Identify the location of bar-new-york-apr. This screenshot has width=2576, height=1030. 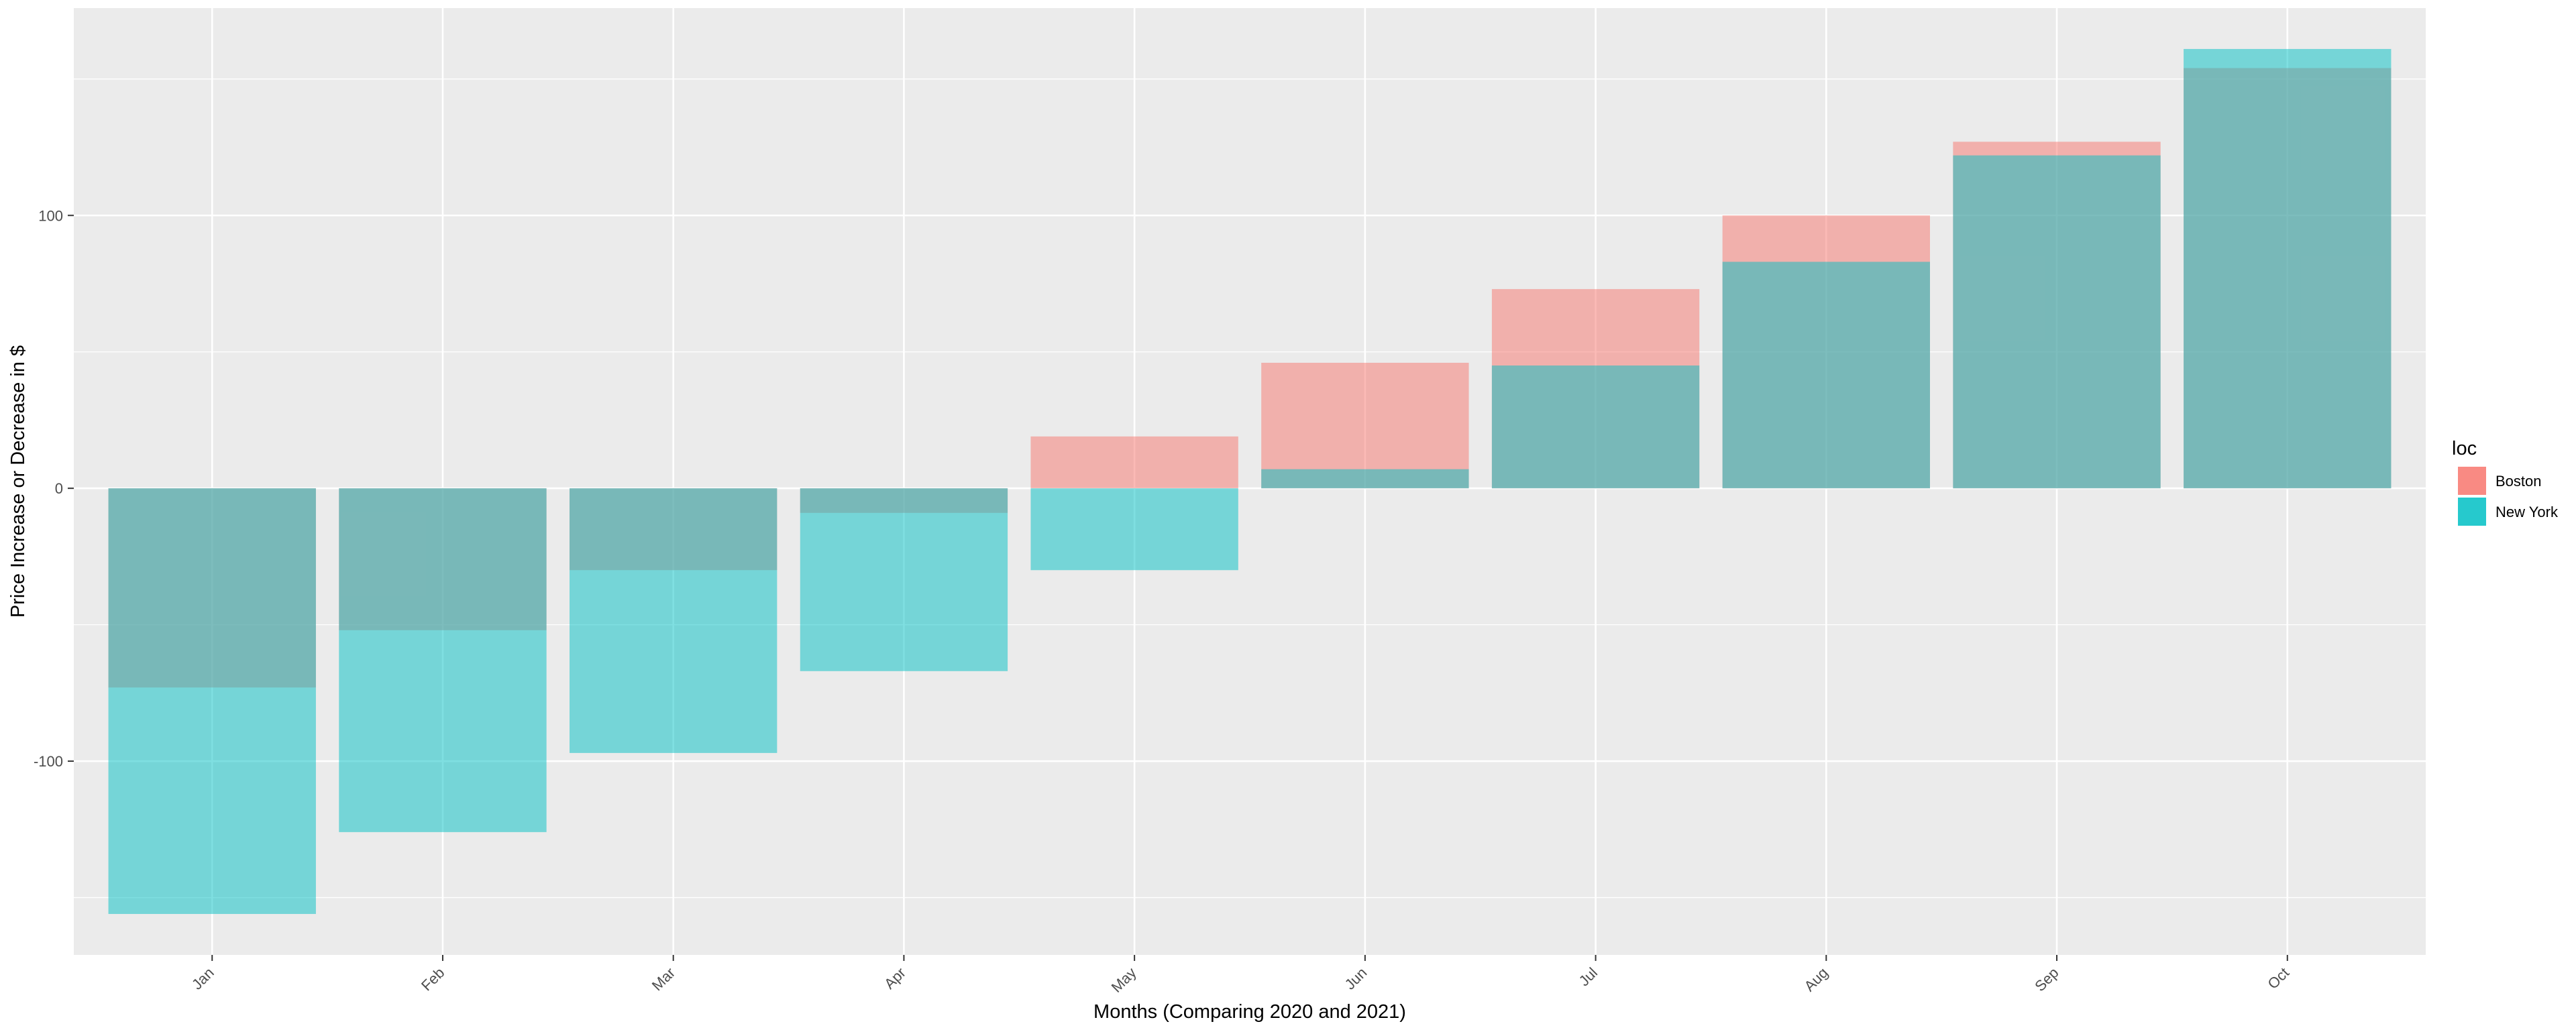
(904, 579).